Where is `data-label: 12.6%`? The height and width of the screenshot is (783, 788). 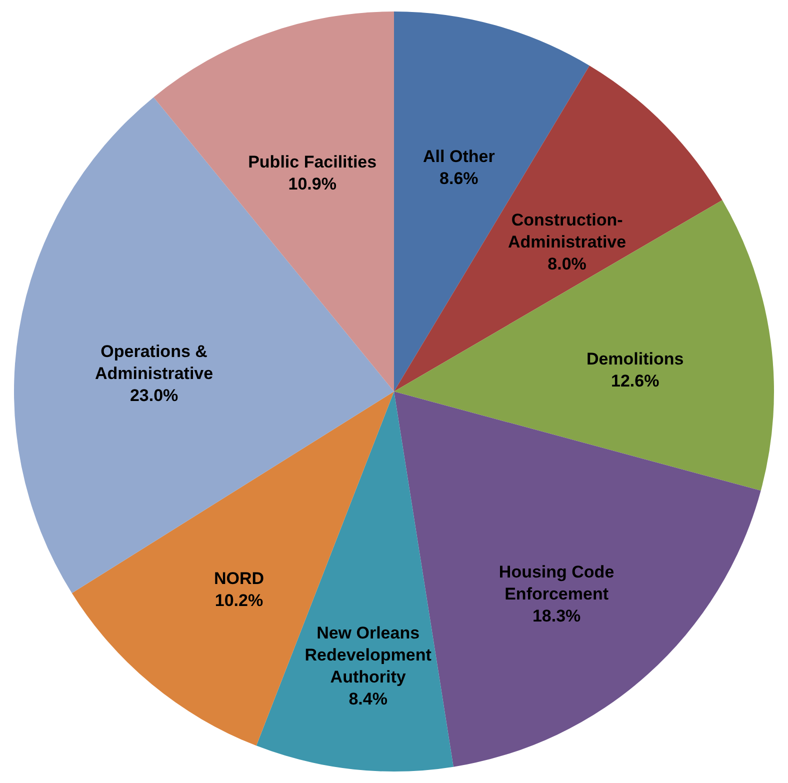
data-label: 12.6% is located at coordinates (635, 381).